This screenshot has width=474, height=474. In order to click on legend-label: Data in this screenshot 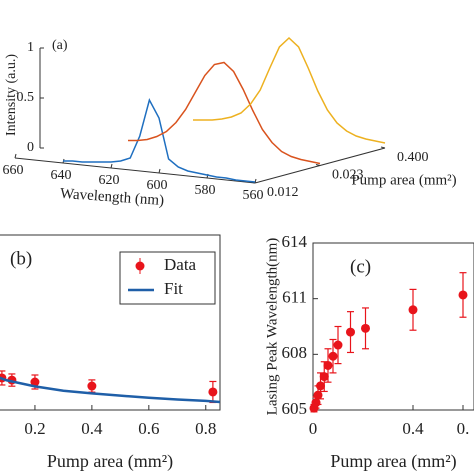, I will do `click(180, 264)`.